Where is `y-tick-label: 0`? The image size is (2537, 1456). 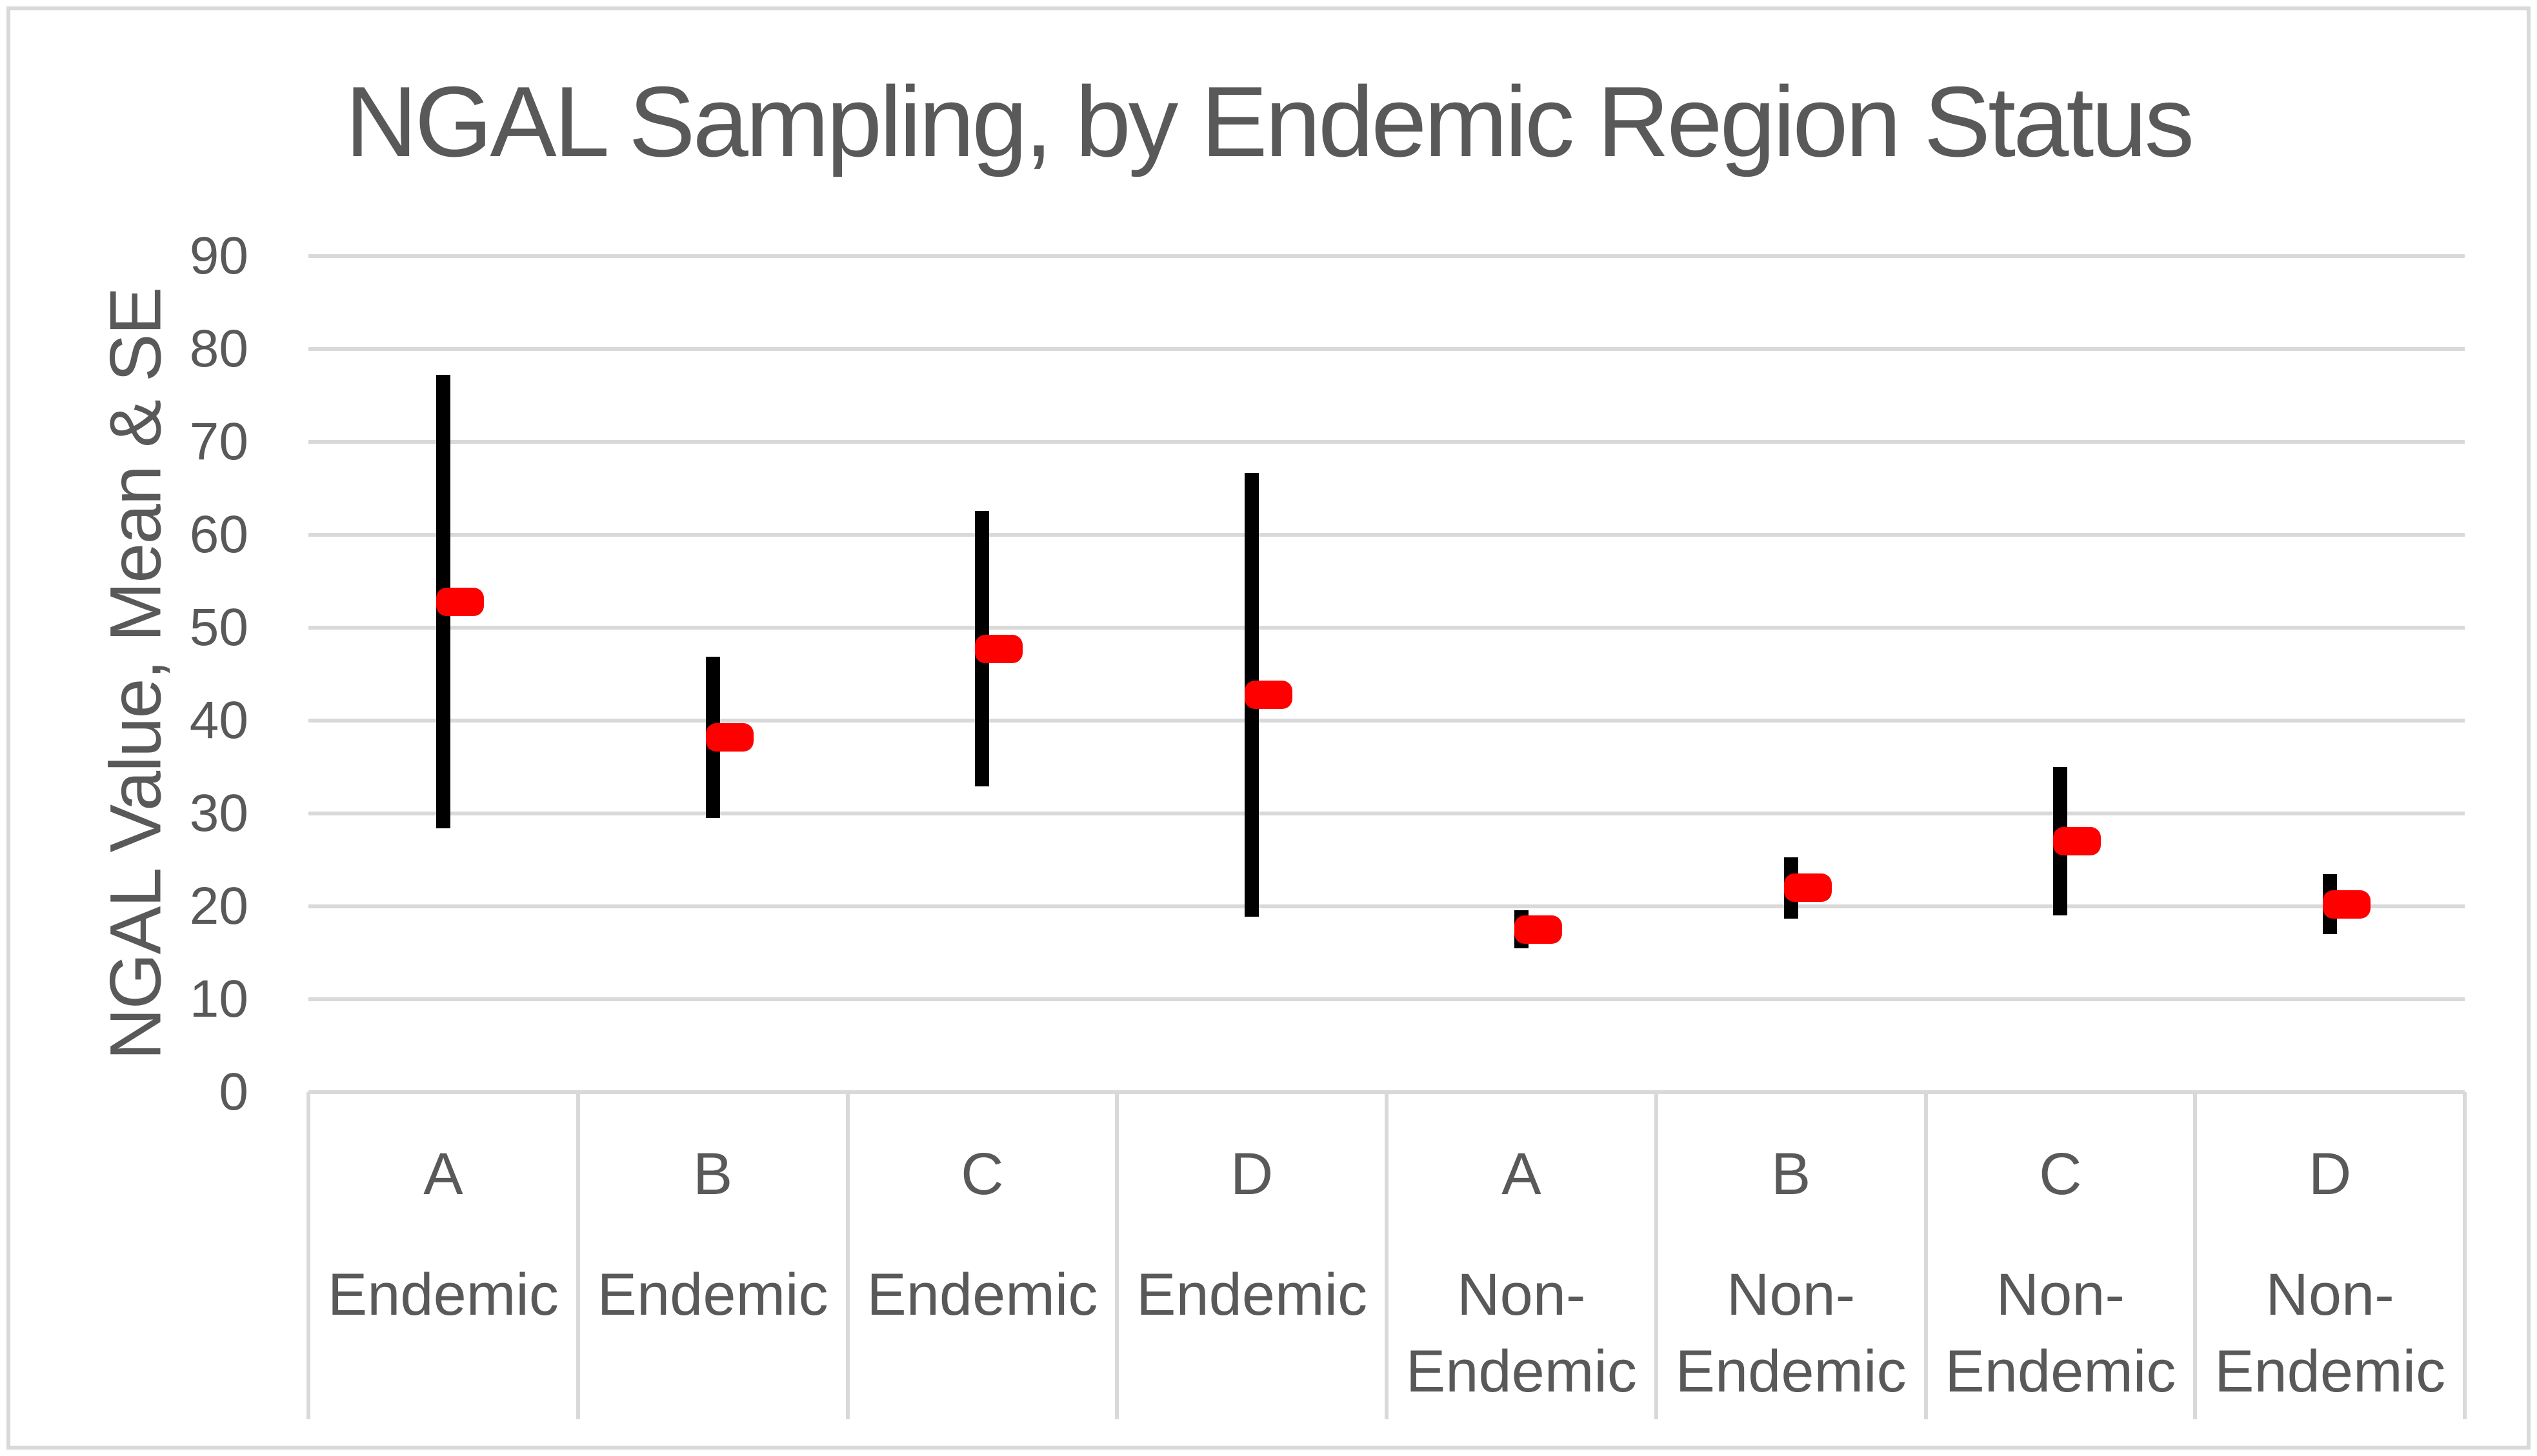 y-tick-label: 0 is located at coordinates (233, 1092).